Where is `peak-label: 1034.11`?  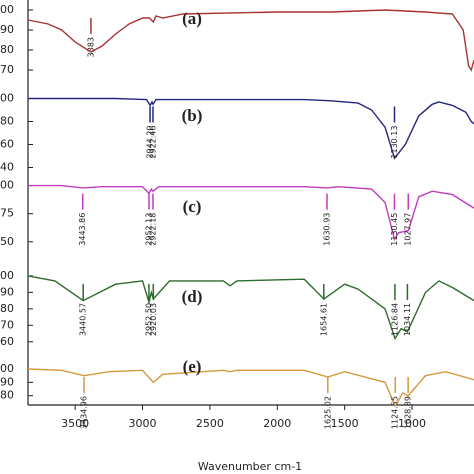
peak-label: 1034.11 is located at coordinates (407, 319).